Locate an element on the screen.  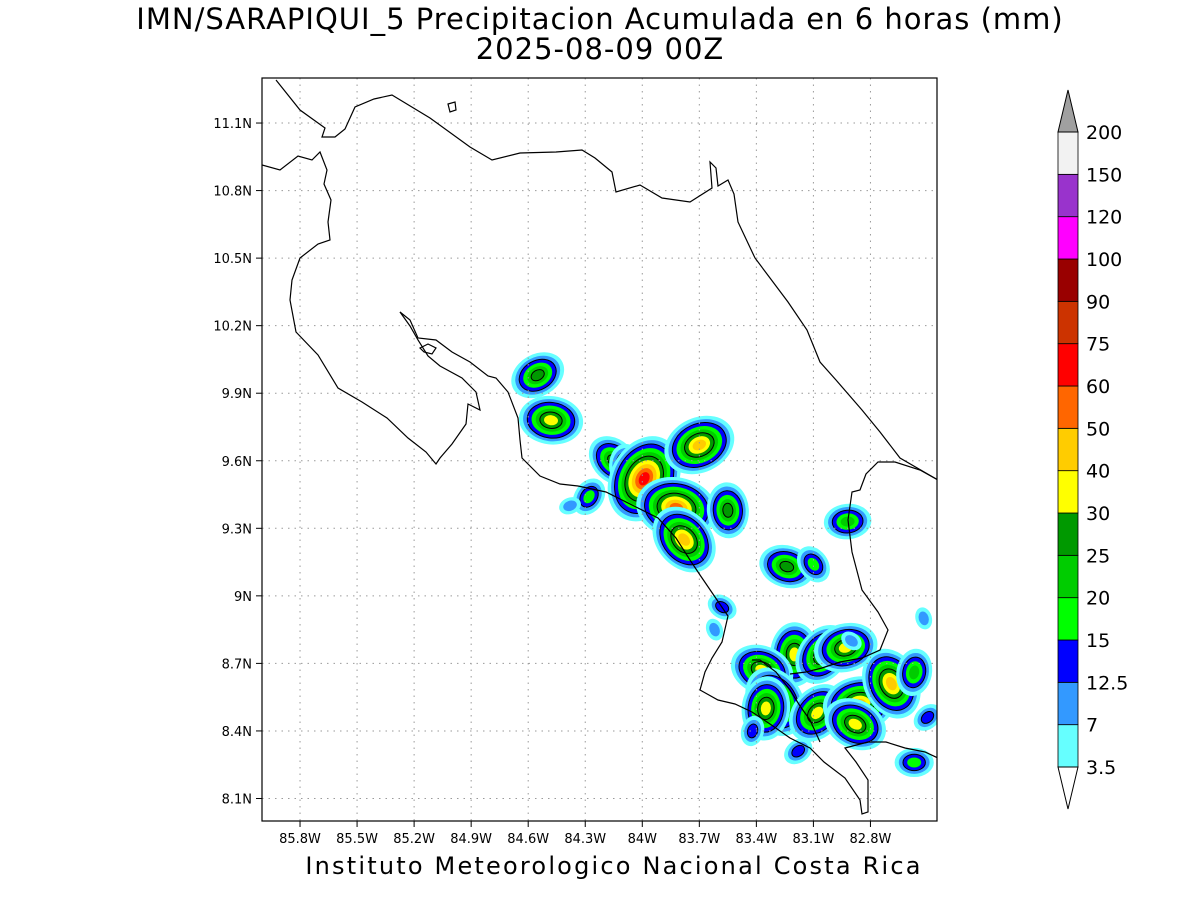
colorbar-label: 150 is located at coordinates (1104, 175).